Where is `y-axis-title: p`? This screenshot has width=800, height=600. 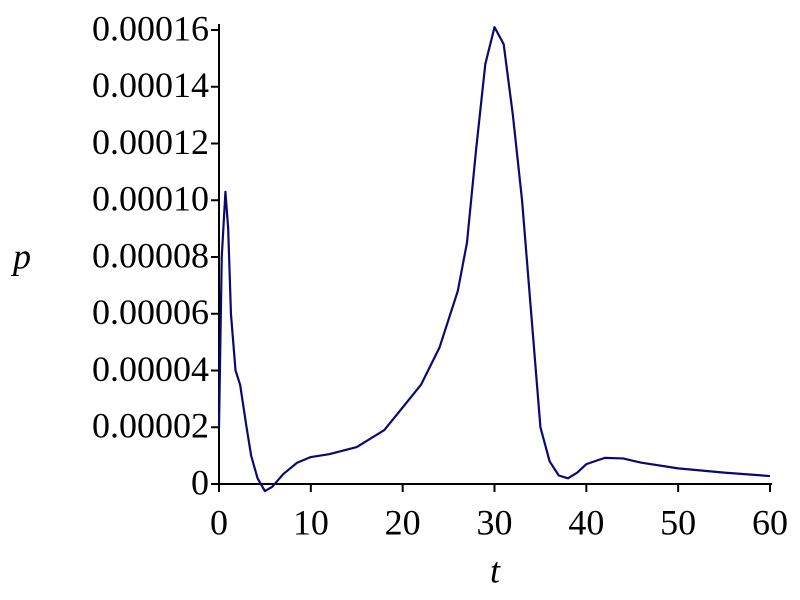
y-axis-title: p is located at coordinates (20, 256).